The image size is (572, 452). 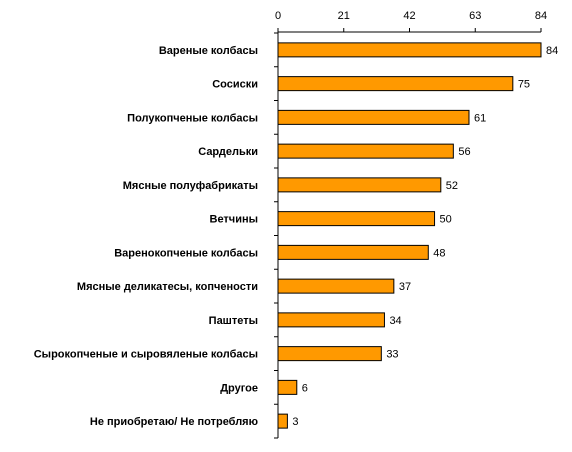 What do you see at coordinates (344, 16) in the screenshot?
I see `value-tick-label: 21` at bounding box center [344, 16].